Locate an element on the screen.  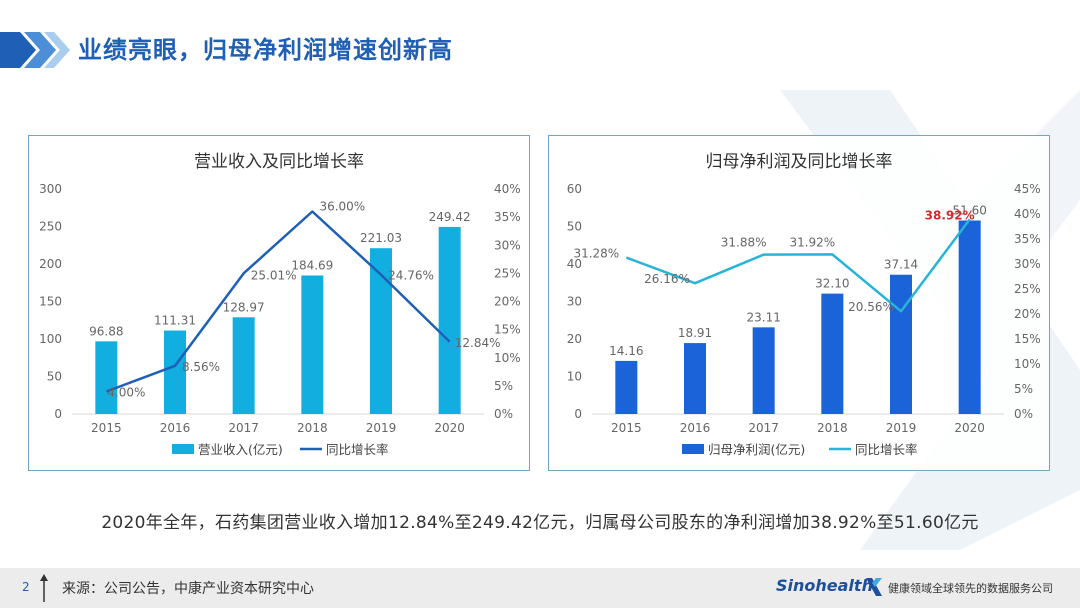
growth-rate-label: 31.28% is located at coordinates (596, 254).